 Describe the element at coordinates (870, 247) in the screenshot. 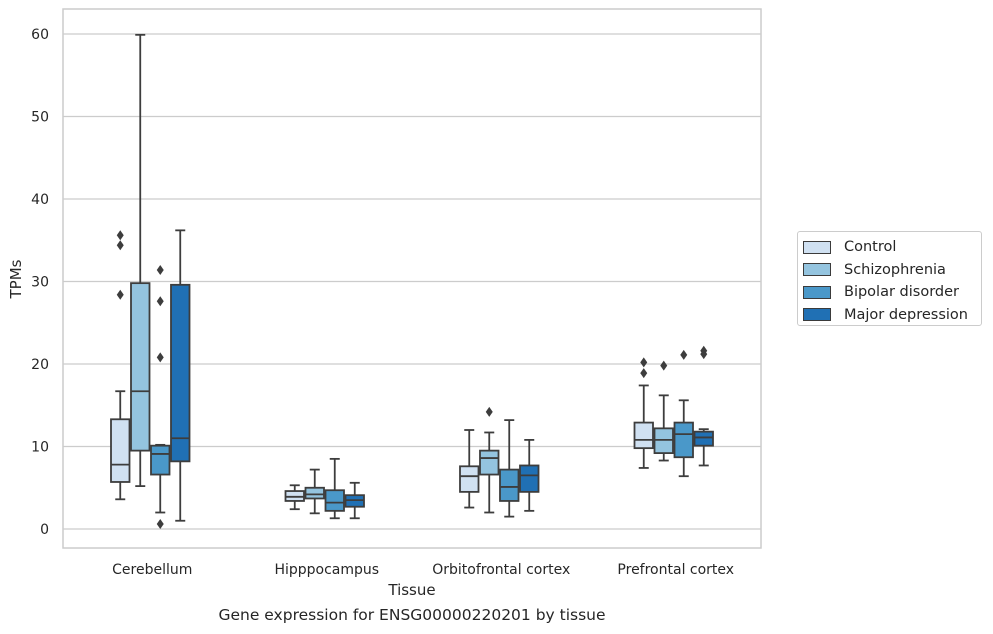

I see `legend-label-control: Control` at that location.